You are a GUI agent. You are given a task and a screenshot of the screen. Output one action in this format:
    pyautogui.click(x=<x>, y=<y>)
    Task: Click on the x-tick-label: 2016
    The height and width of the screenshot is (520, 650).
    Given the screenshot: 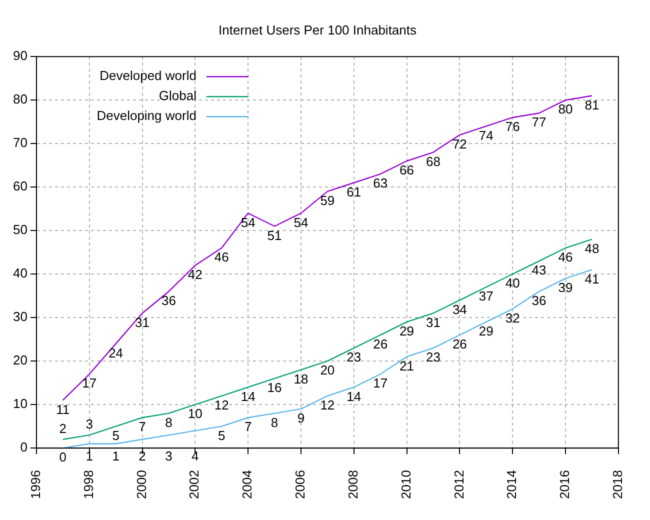 What is the action you would take?
    pyautogui.click(x=564, y=484)
    